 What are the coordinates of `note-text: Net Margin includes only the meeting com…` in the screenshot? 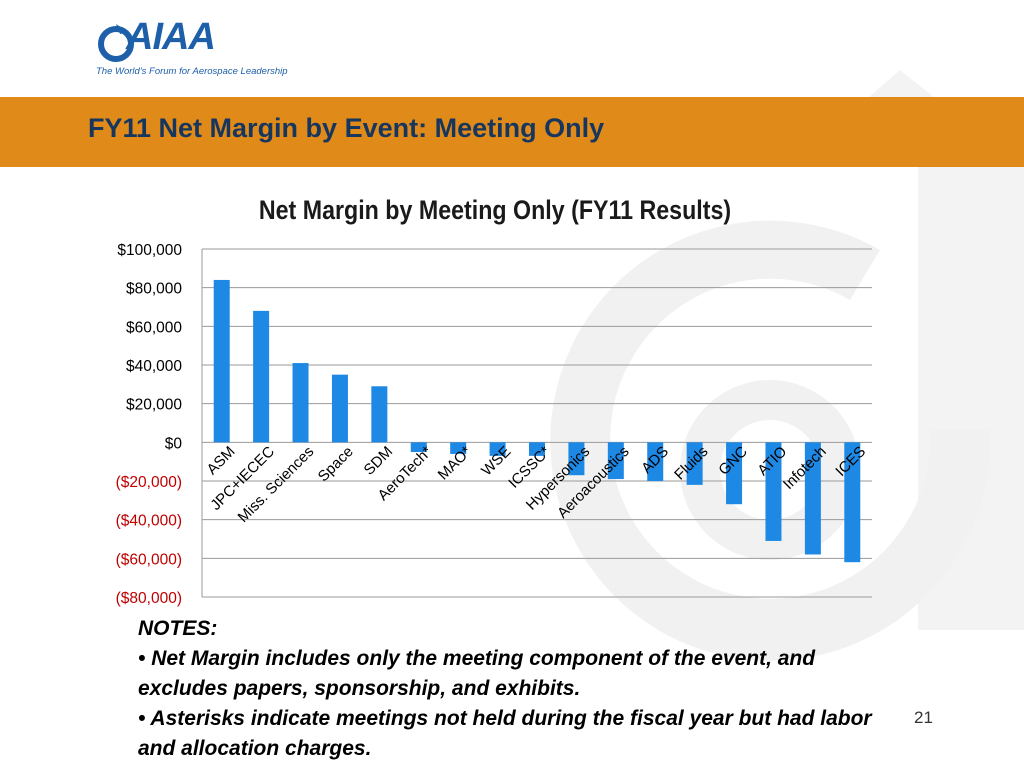 It's located at (477, 673).